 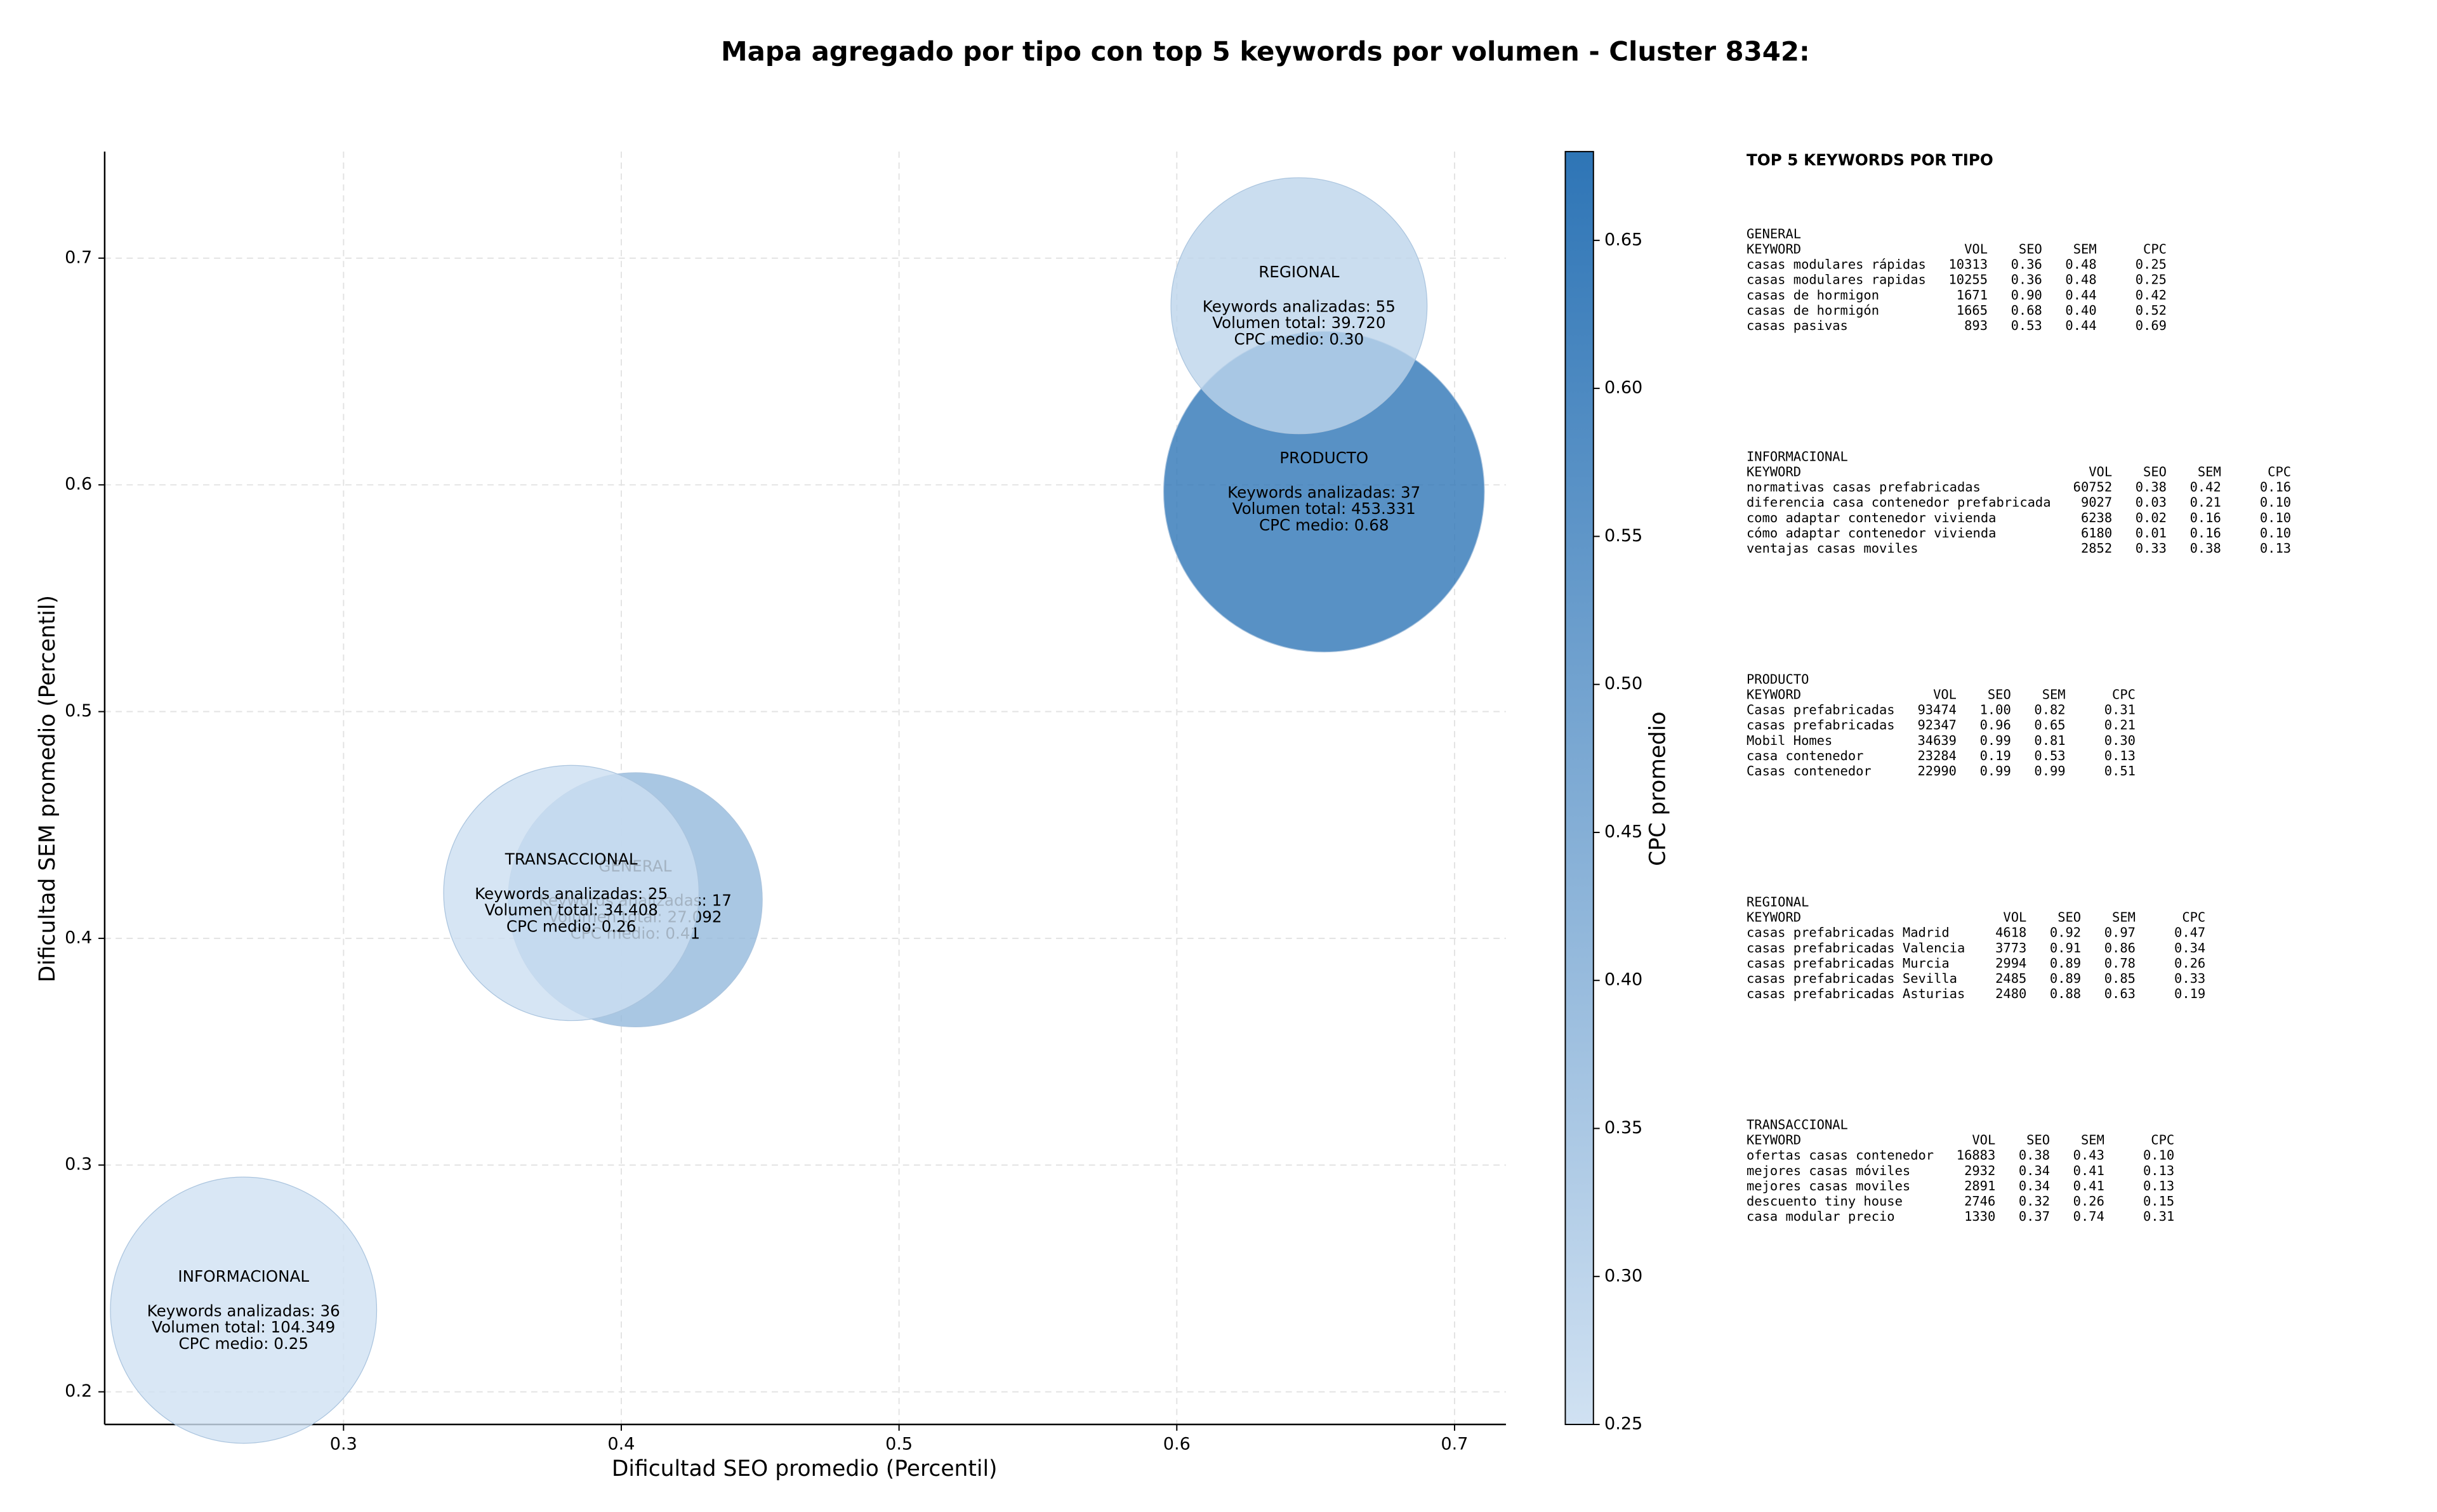 What do you see at coordinates (1840, 1156) in the screenshot?
I see `table-cell: ofertas casas contenedor` at bounding box center [1840, 1156].